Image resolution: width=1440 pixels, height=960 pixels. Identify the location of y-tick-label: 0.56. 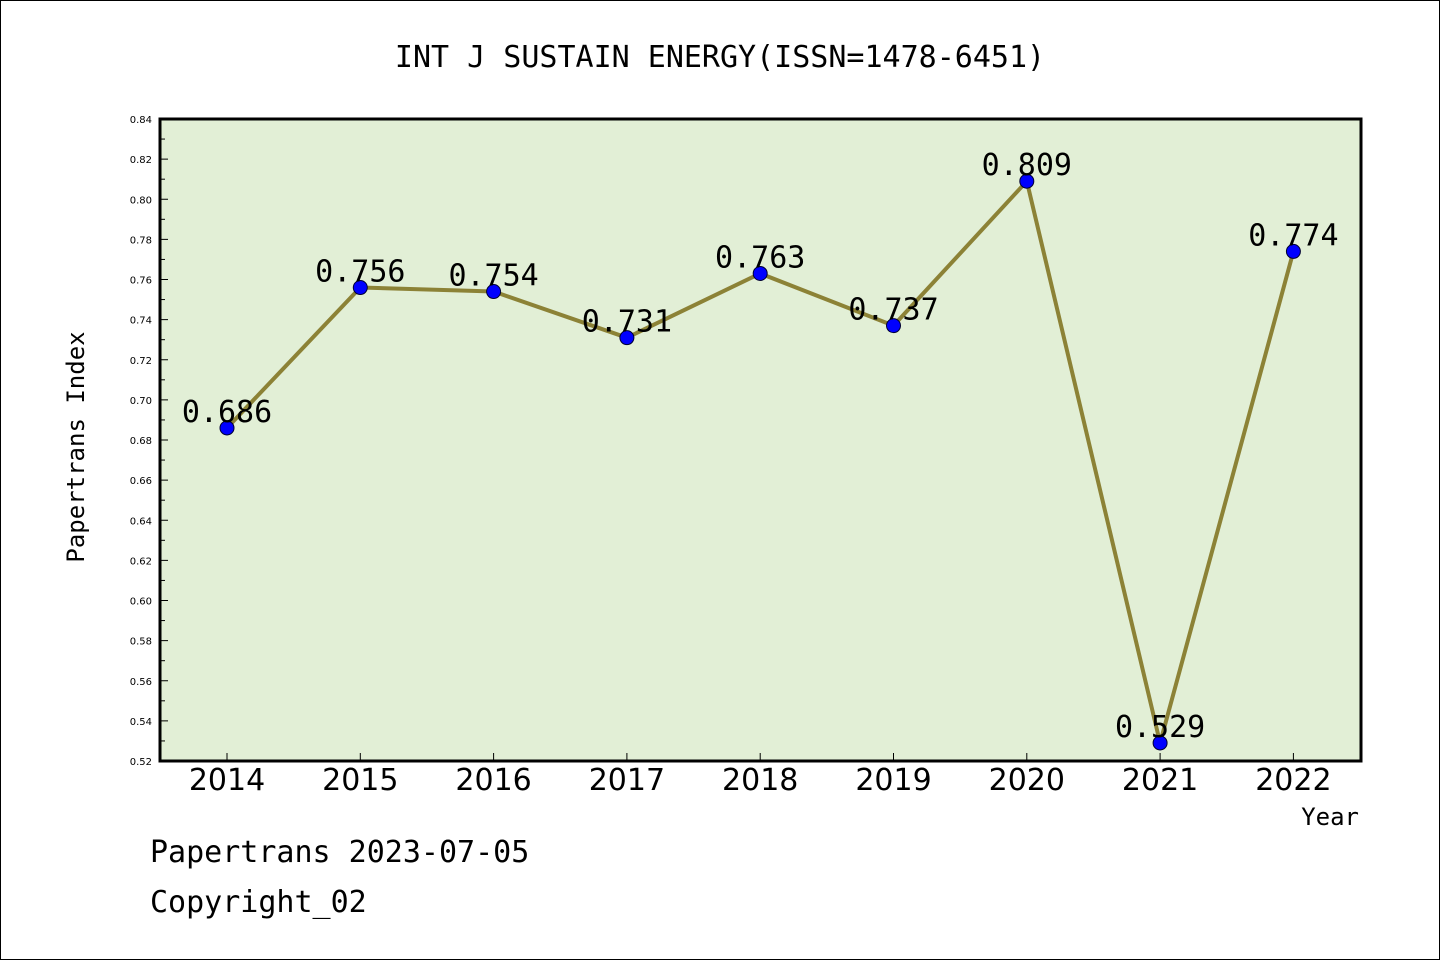
(141, 682).